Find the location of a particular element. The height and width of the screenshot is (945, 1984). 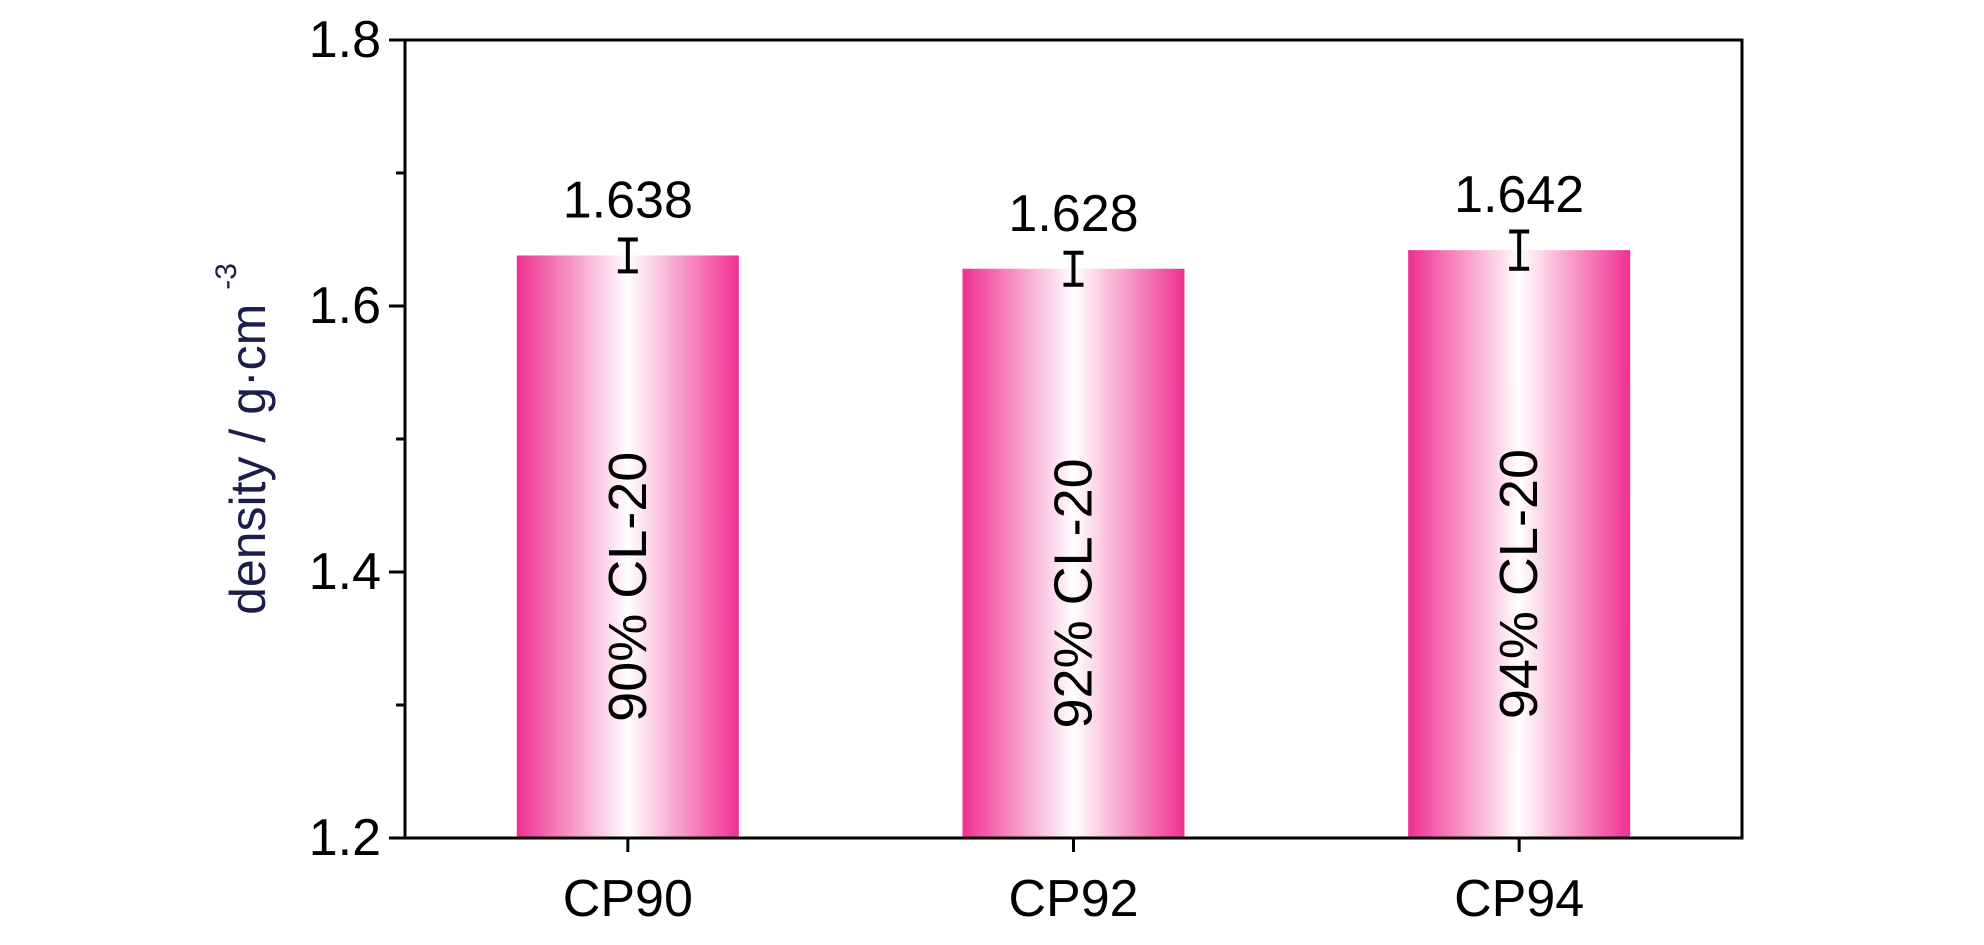

y-tick-label: 1.4 is located at coordinates (345, 572).